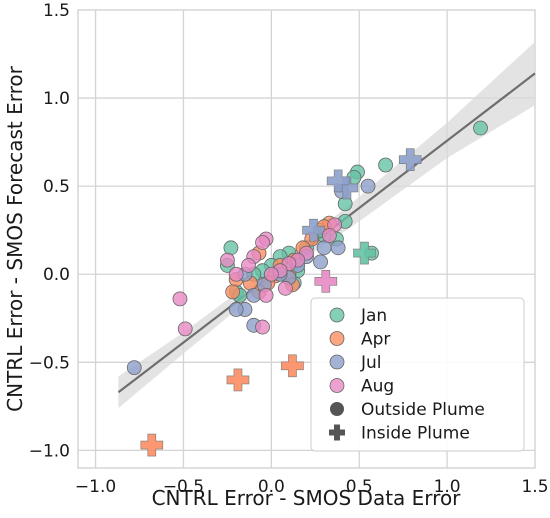 This screenshot has width=550, height=518. What do you see at coordinates (364, 253) in the screenshot?
I see `point-jan-inside` at bounding box center [364, 253].